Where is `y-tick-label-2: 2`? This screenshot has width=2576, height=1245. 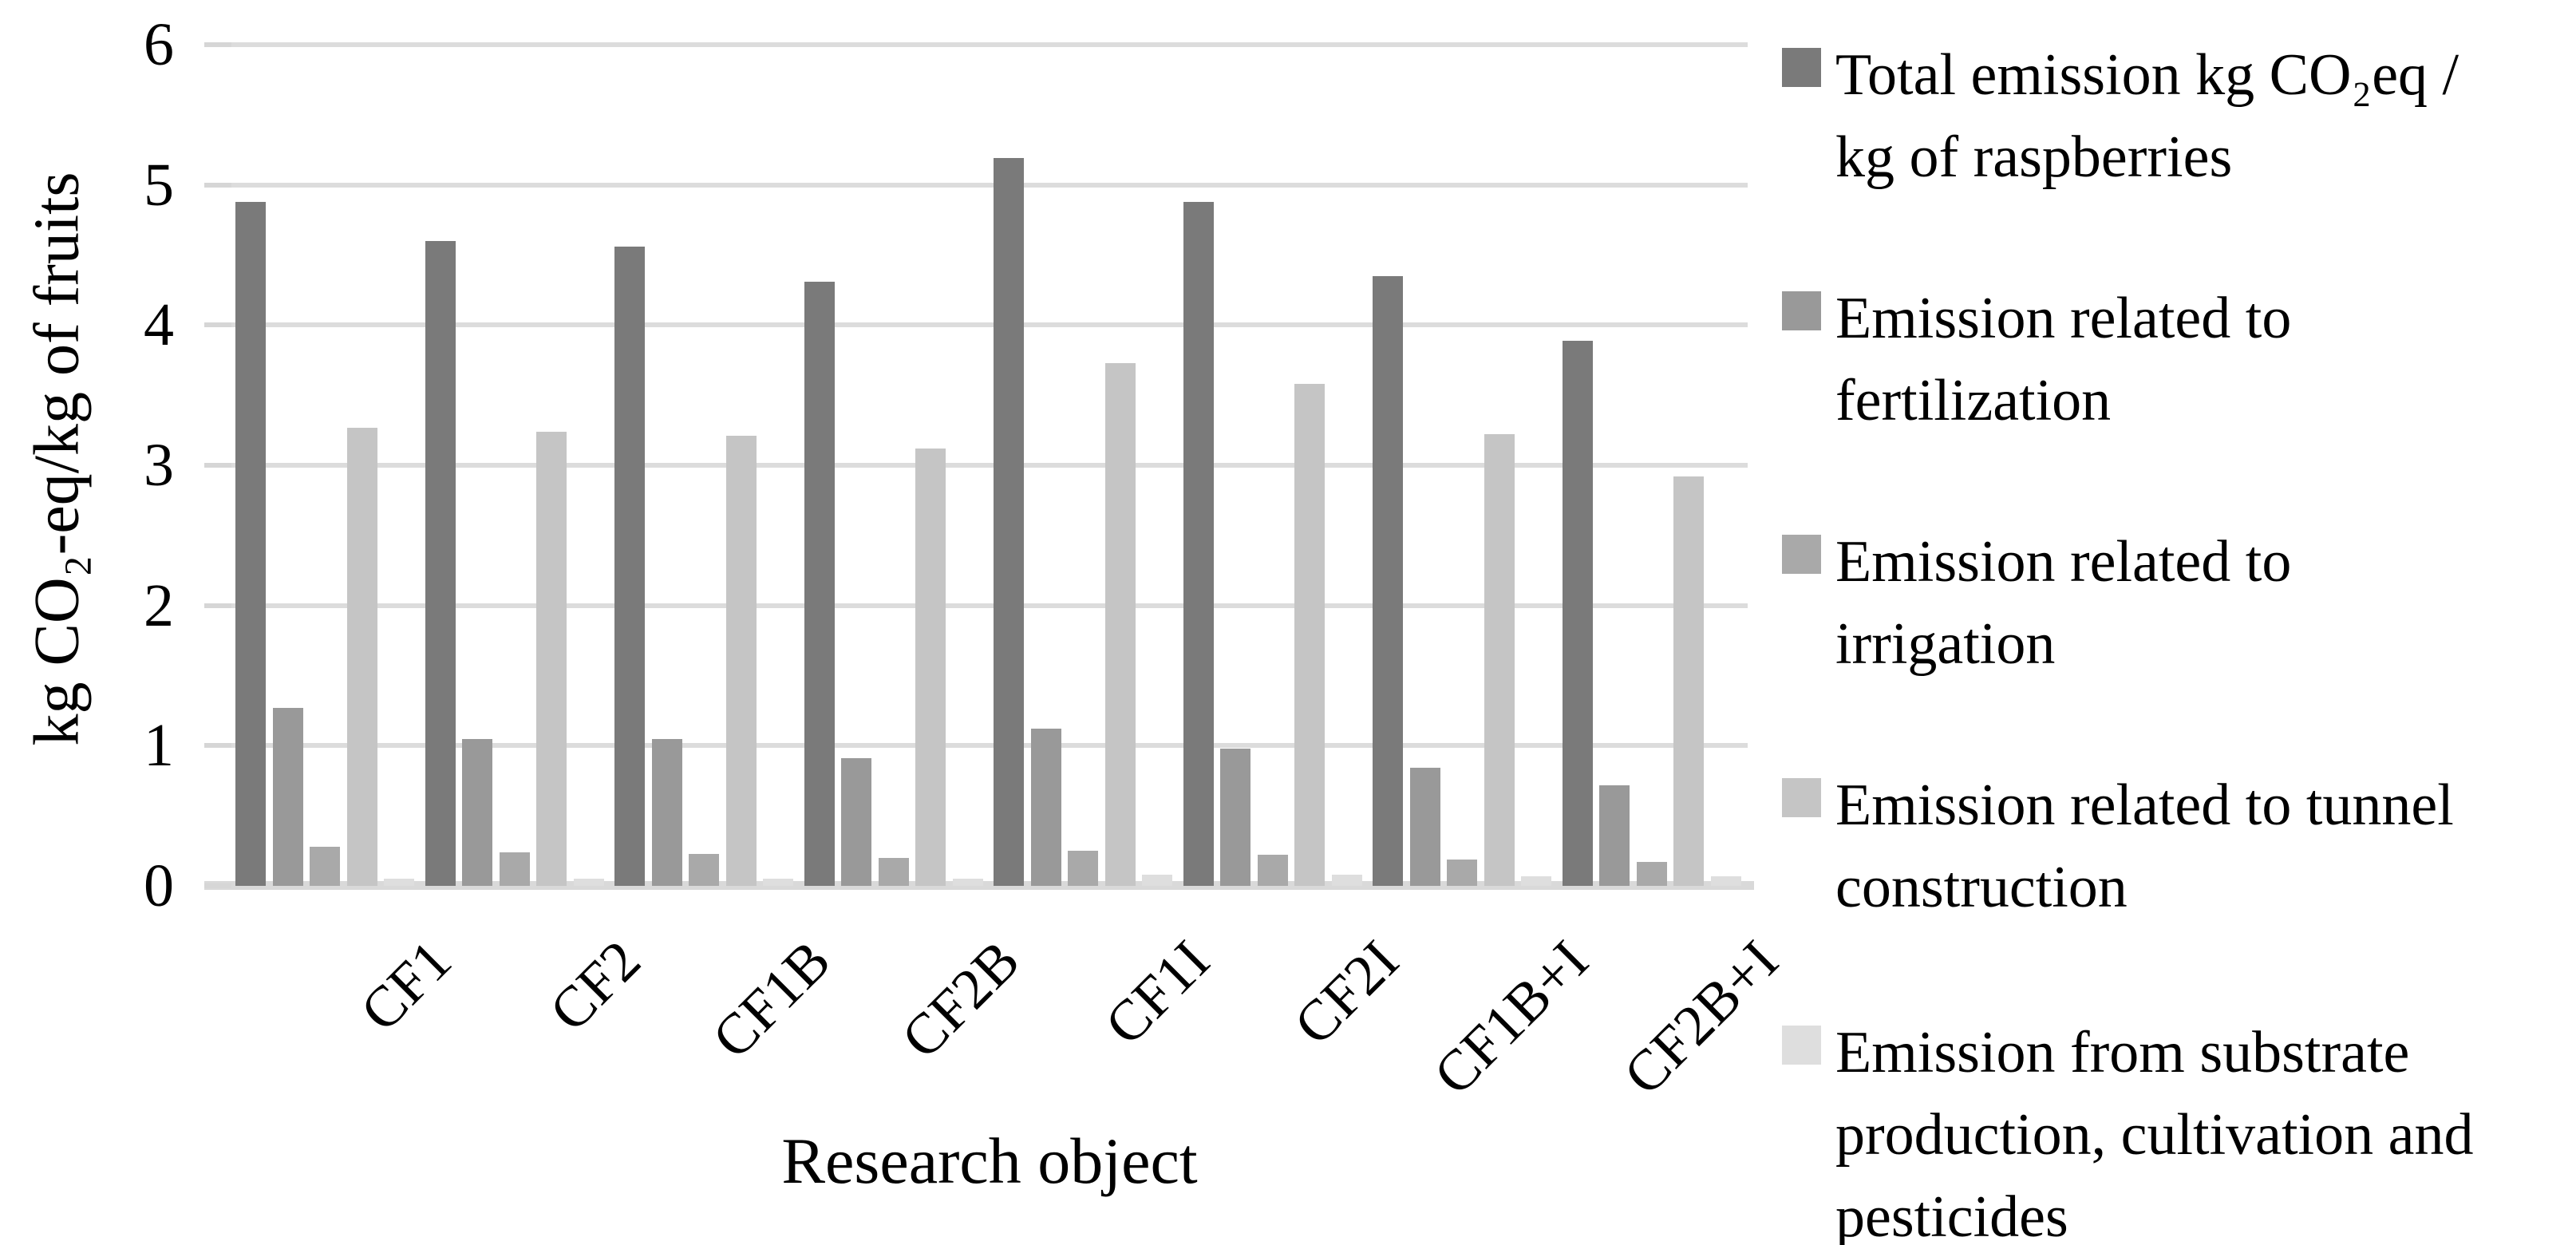
y-tick-label-2: 2 is located at coordinates (159, 605).